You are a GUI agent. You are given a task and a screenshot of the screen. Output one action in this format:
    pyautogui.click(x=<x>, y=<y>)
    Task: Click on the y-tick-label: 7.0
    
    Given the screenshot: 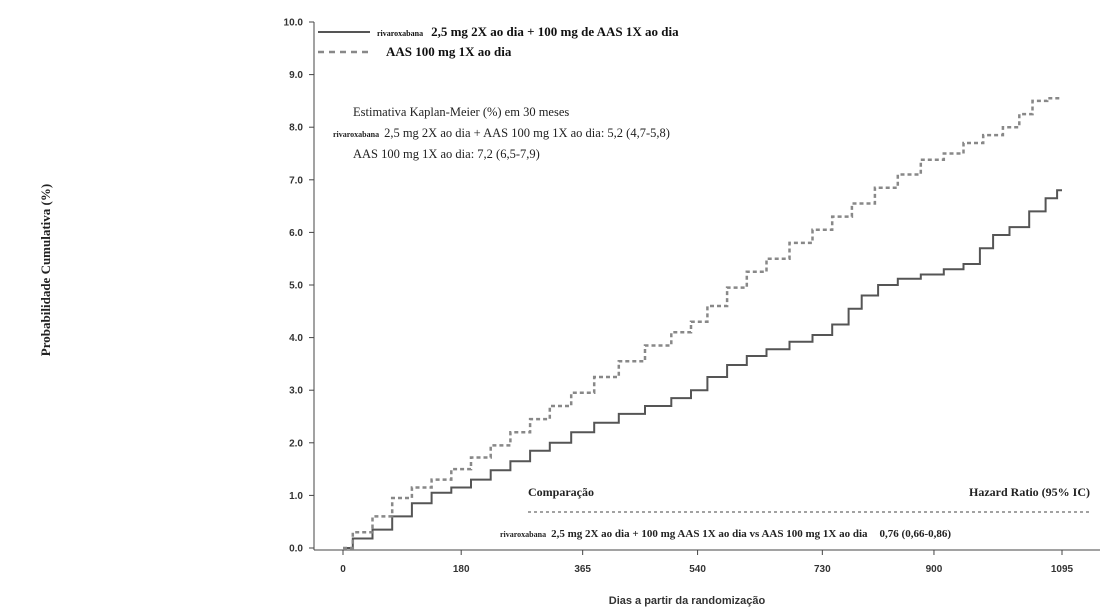 What is the action you would take?
    pyautogui.click(x=296, y=180)
    